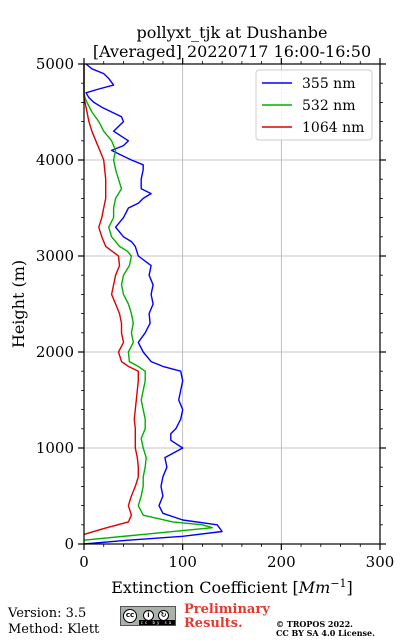 This screenshot has width=400, height=640. I want to click on copyright-notice: © TROPOS 2022. CC BY SA 4.0 License., so click(325, 629).